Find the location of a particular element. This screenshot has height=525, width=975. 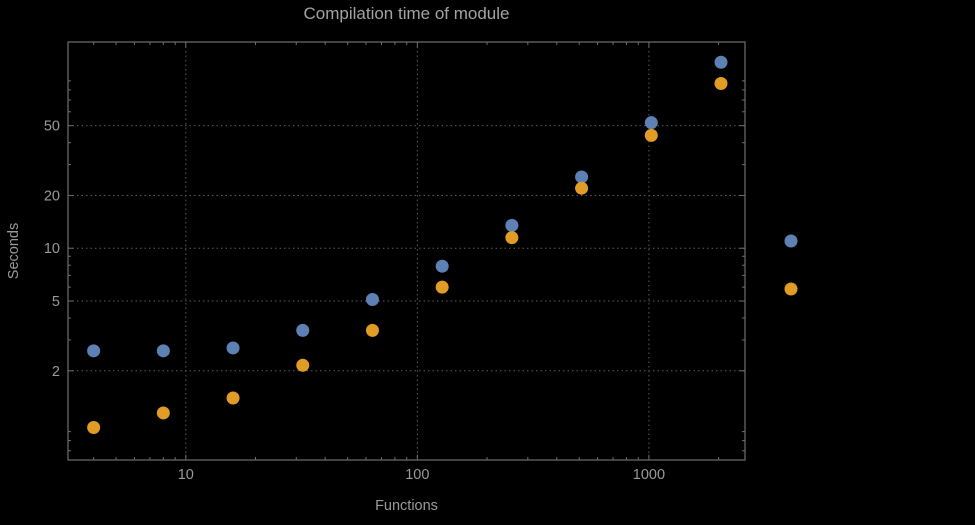

y-tick-label-20: 20 is located at coordinates (52, 196).